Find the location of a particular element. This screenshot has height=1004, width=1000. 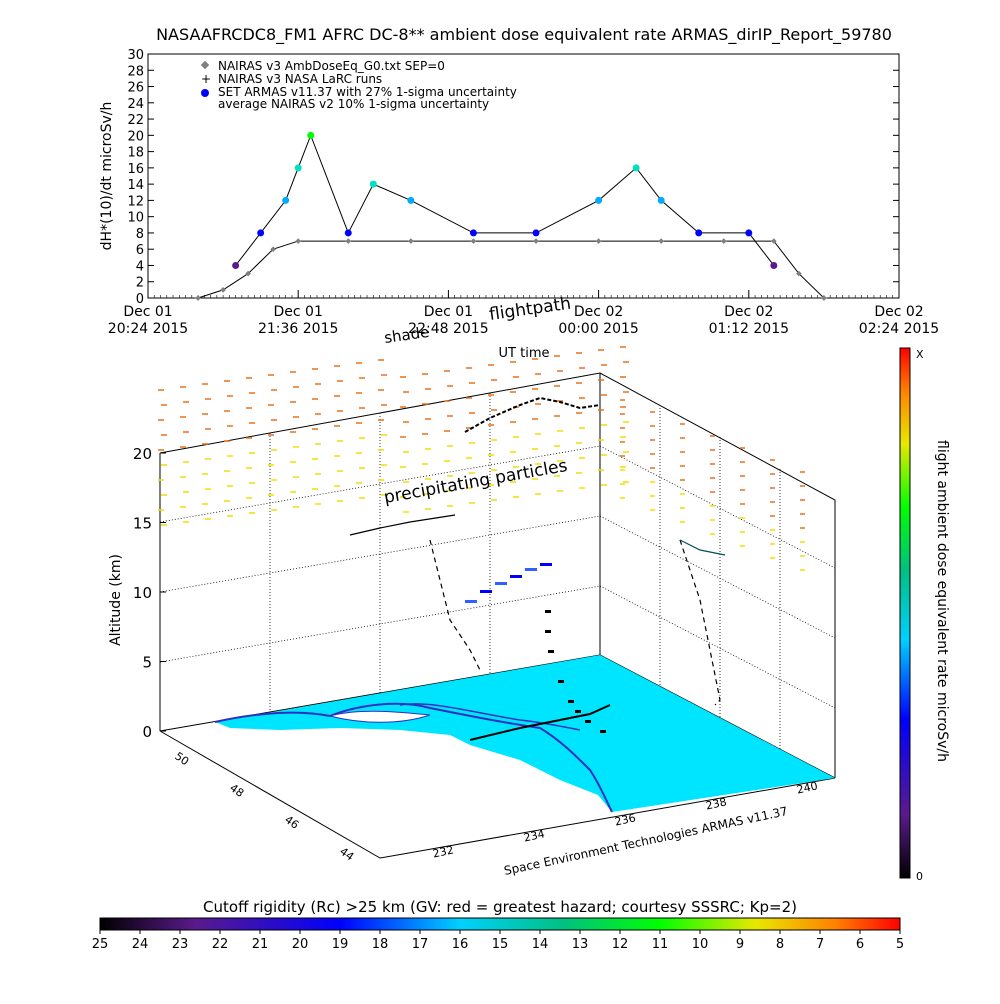

shade-projection is located at coordinates (532, 414).